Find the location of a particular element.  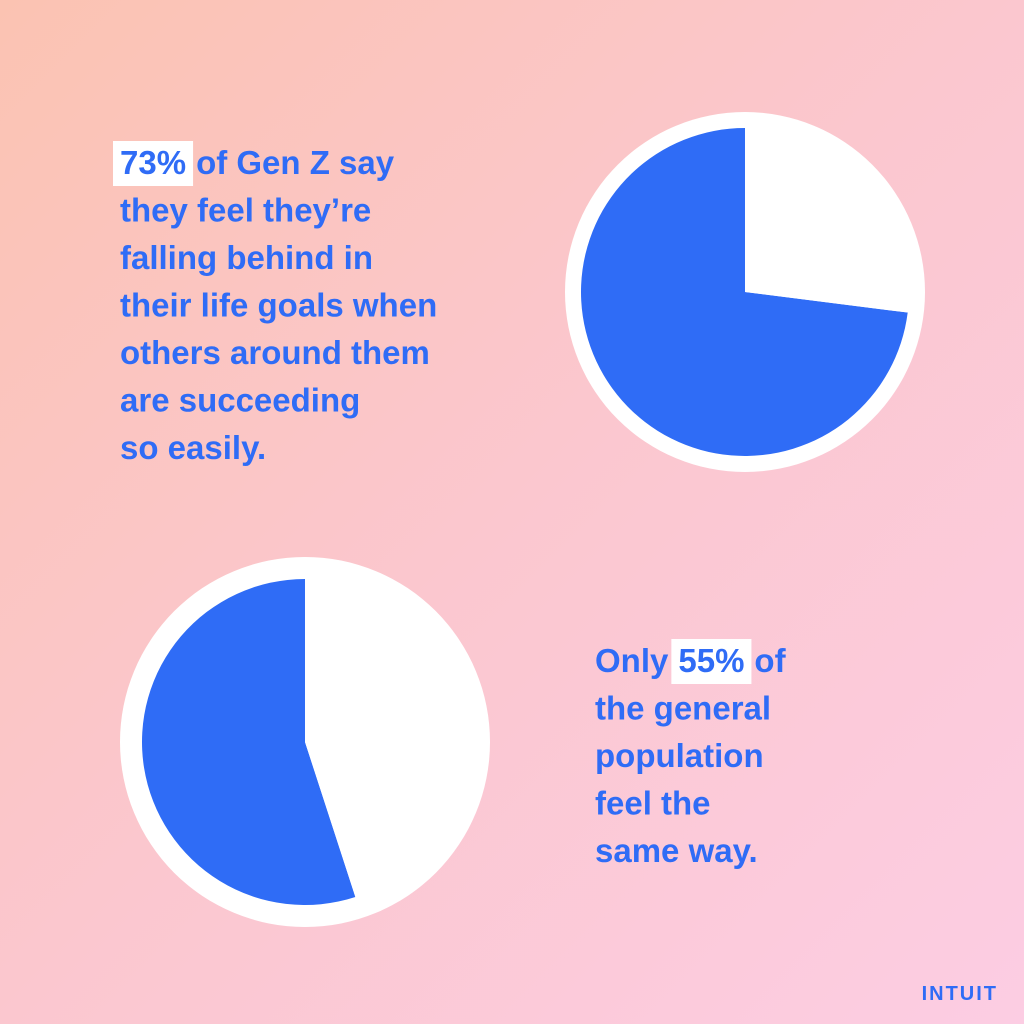

caption-text: so easily. is located at coordinates (193, 447).